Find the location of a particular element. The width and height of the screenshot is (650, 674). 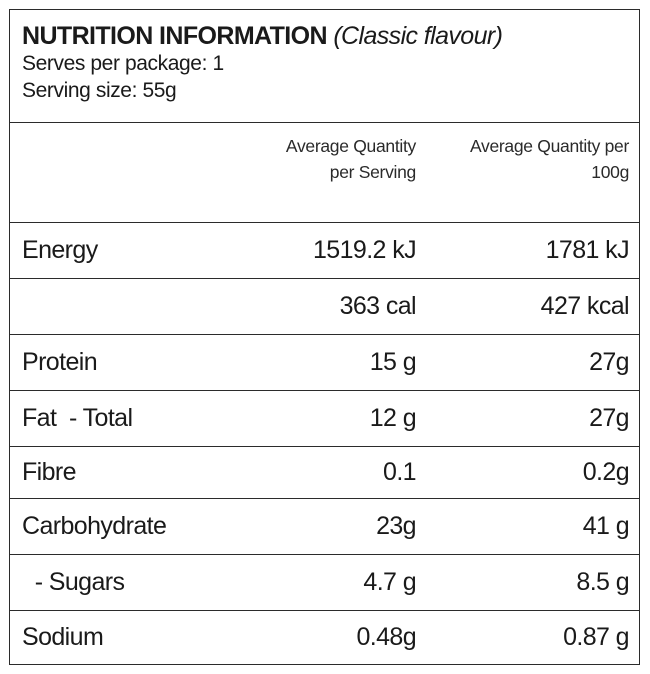

title-subtitle: (Classic flavour) is located at coordinates (418, 36).